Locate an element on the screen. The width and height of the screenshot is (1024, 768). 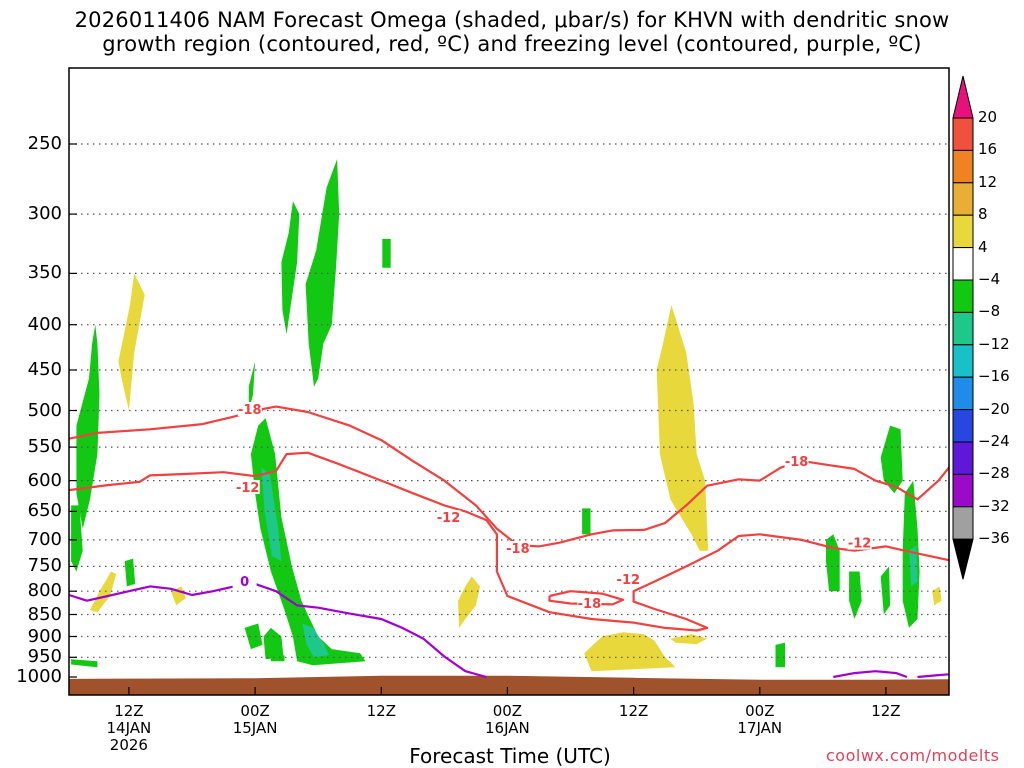
colorbar-label-1: 16 is located at coordinates (988, 149).